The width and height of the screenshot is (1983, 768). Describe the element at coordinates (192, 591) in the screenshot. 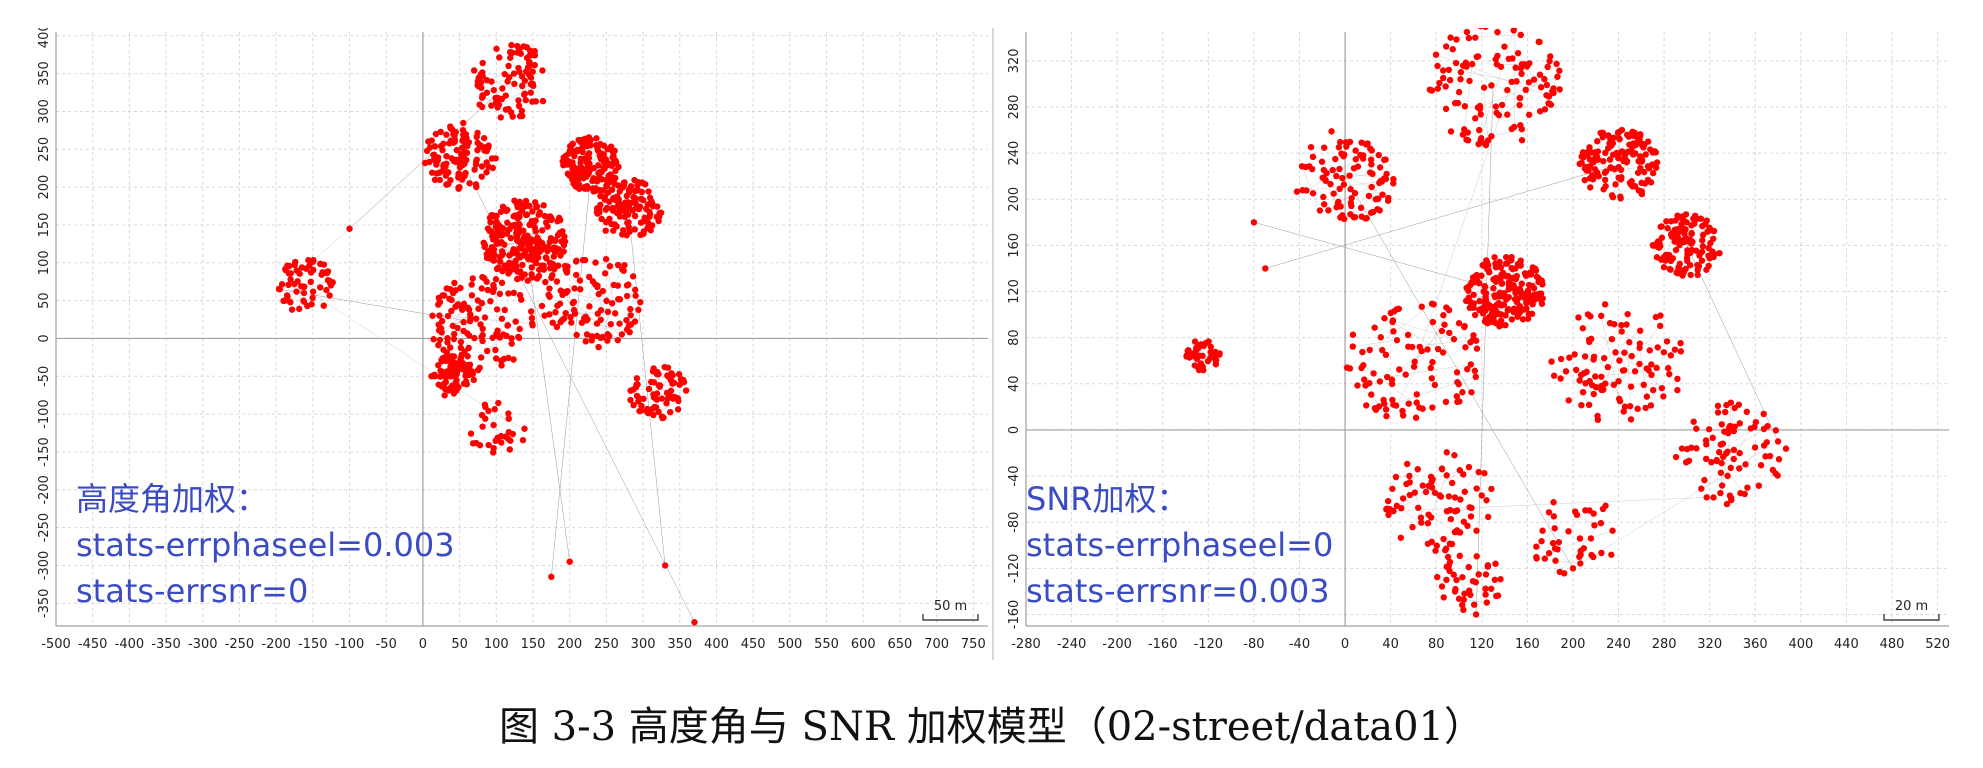

I see `annotation-line: stats-errsnr=0` at that location.